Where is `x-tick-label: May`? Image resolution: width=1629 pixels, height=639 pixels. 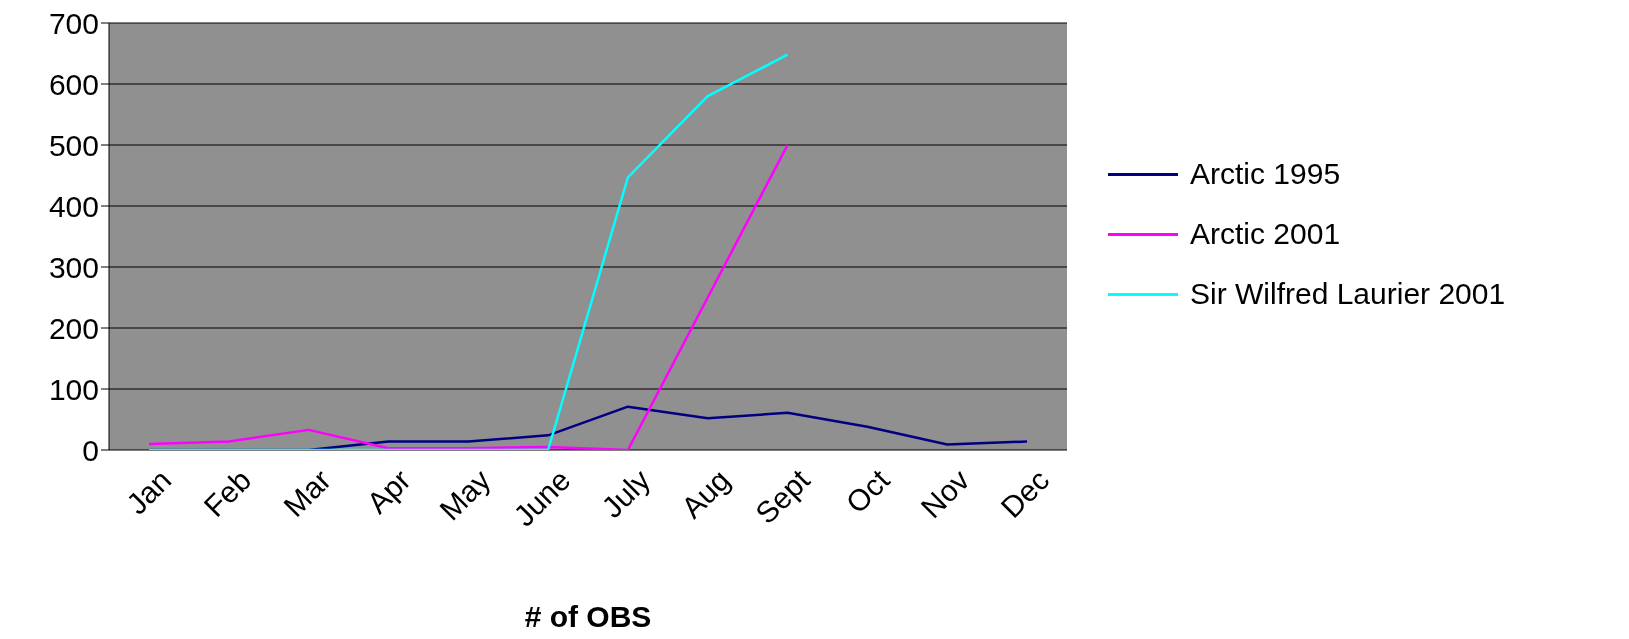 x-tick-label: May is located at coordinates (465, 495).